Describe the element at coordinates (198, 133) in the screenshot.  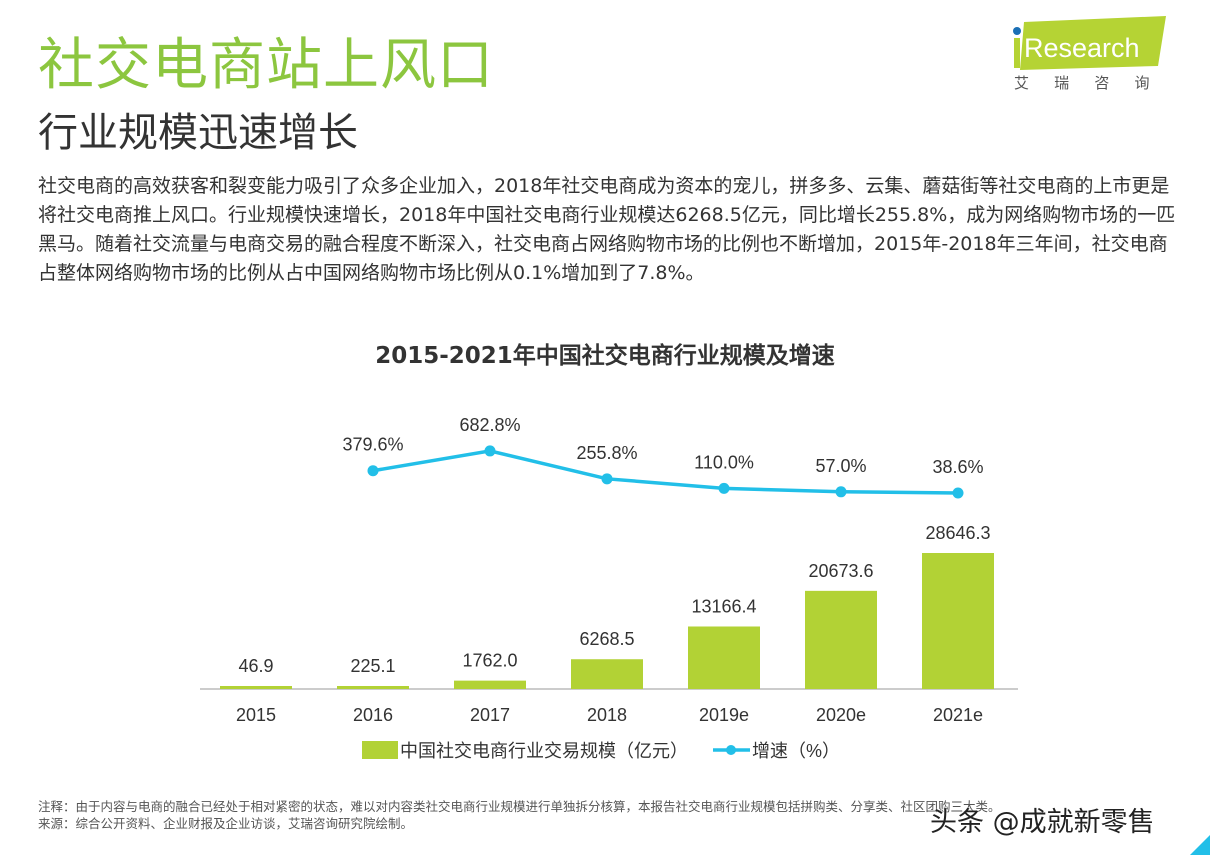
I see `page-subtitle: 行业规模迅速增长` at that location.